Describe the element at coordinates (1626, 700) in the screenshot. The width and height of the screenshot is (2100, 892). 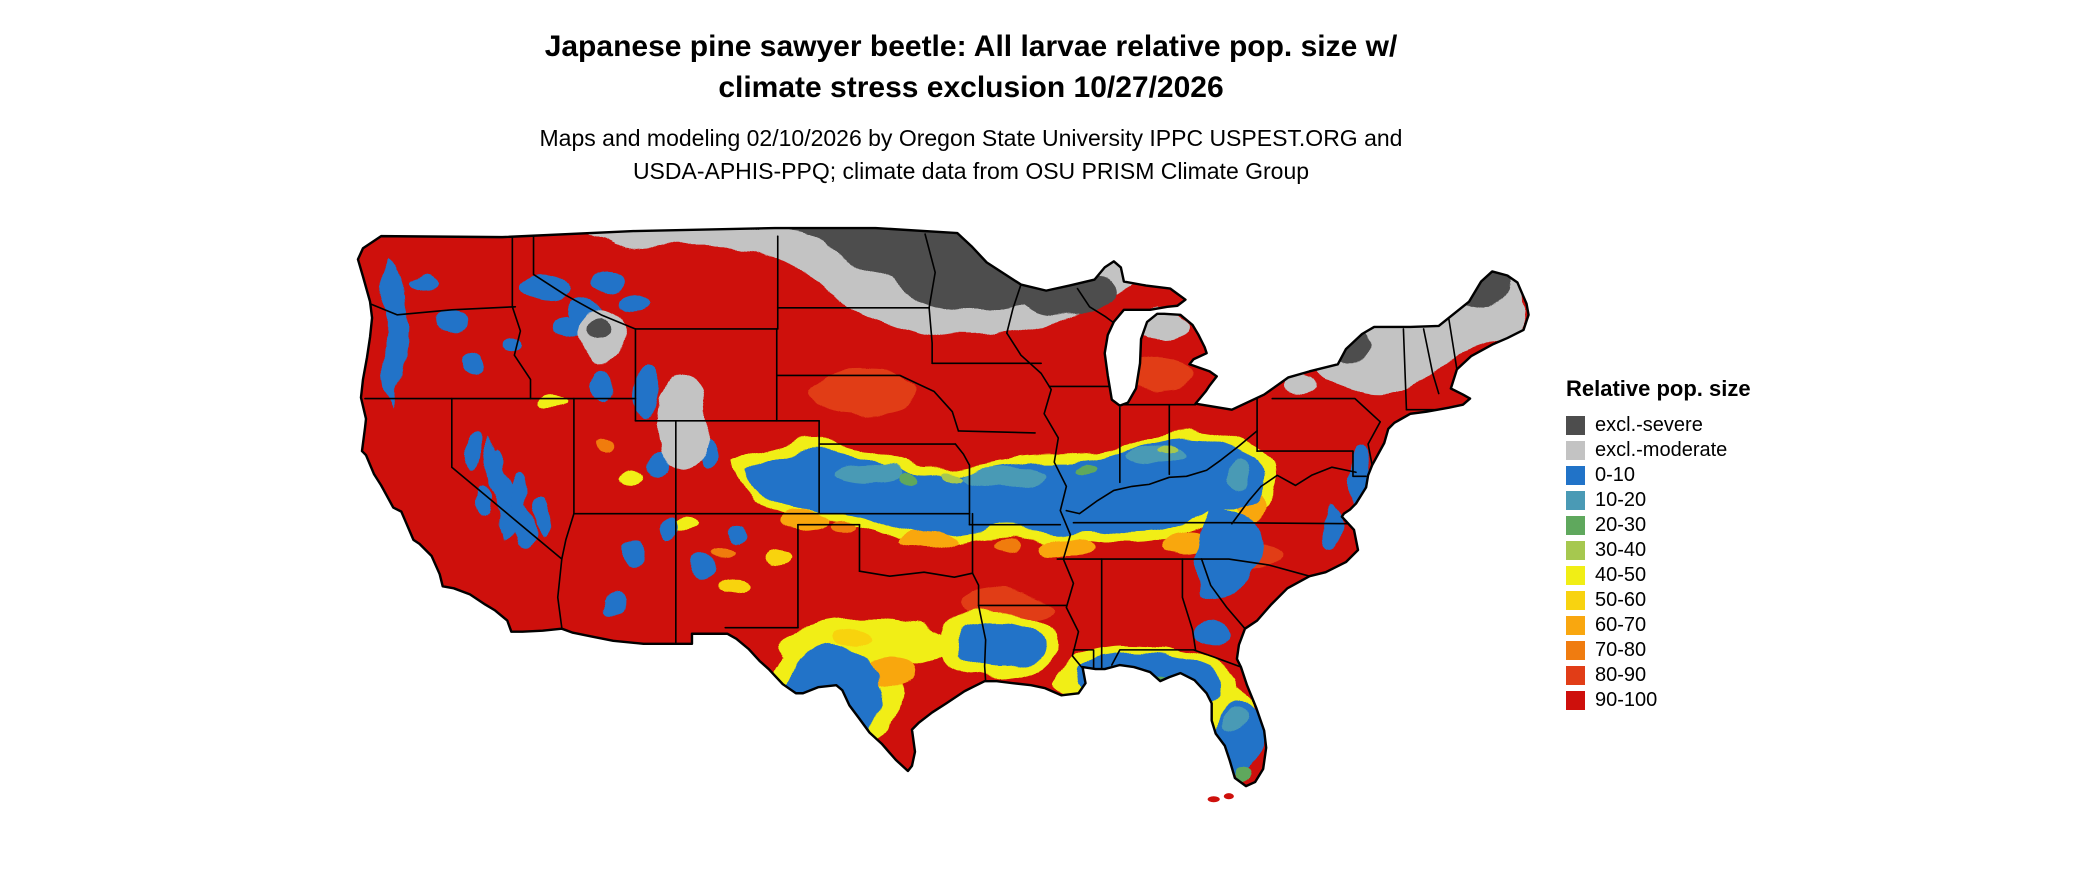
I see `legend-label: 90-100` at that location.